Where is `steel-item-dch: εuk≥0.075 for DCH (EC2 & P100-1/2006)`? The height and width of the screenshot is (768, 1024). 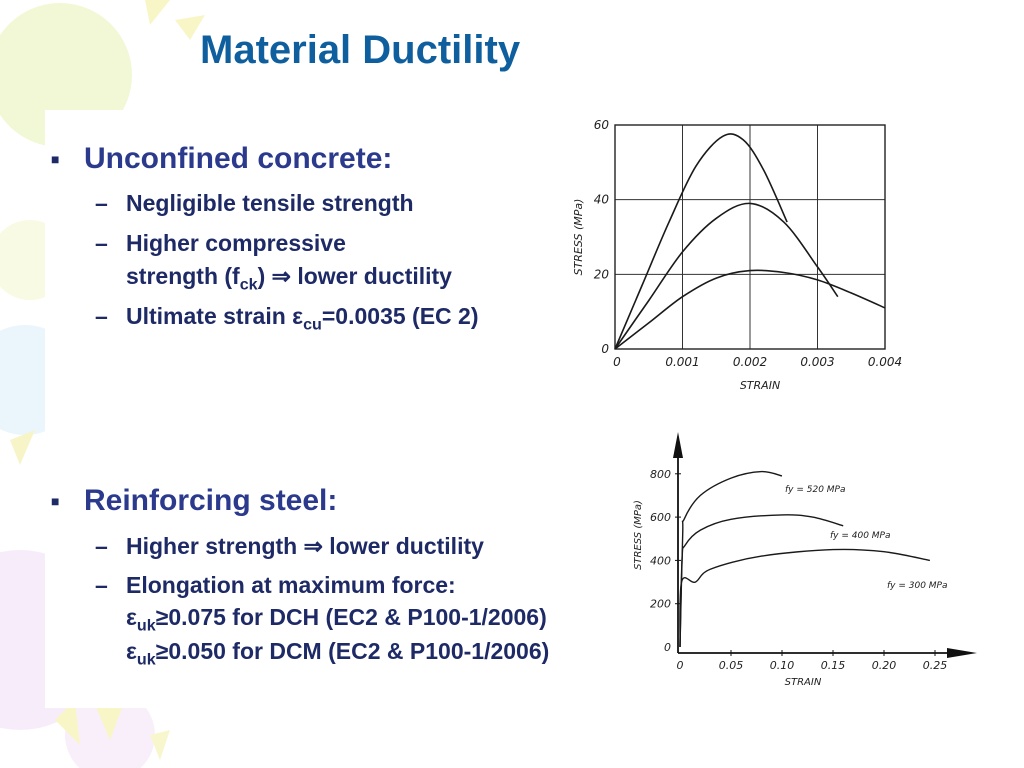 steel-item-dch: εuk≥0.075 for DCH (EC2 & P100-1/2006) is located at coordinates (336, 619).